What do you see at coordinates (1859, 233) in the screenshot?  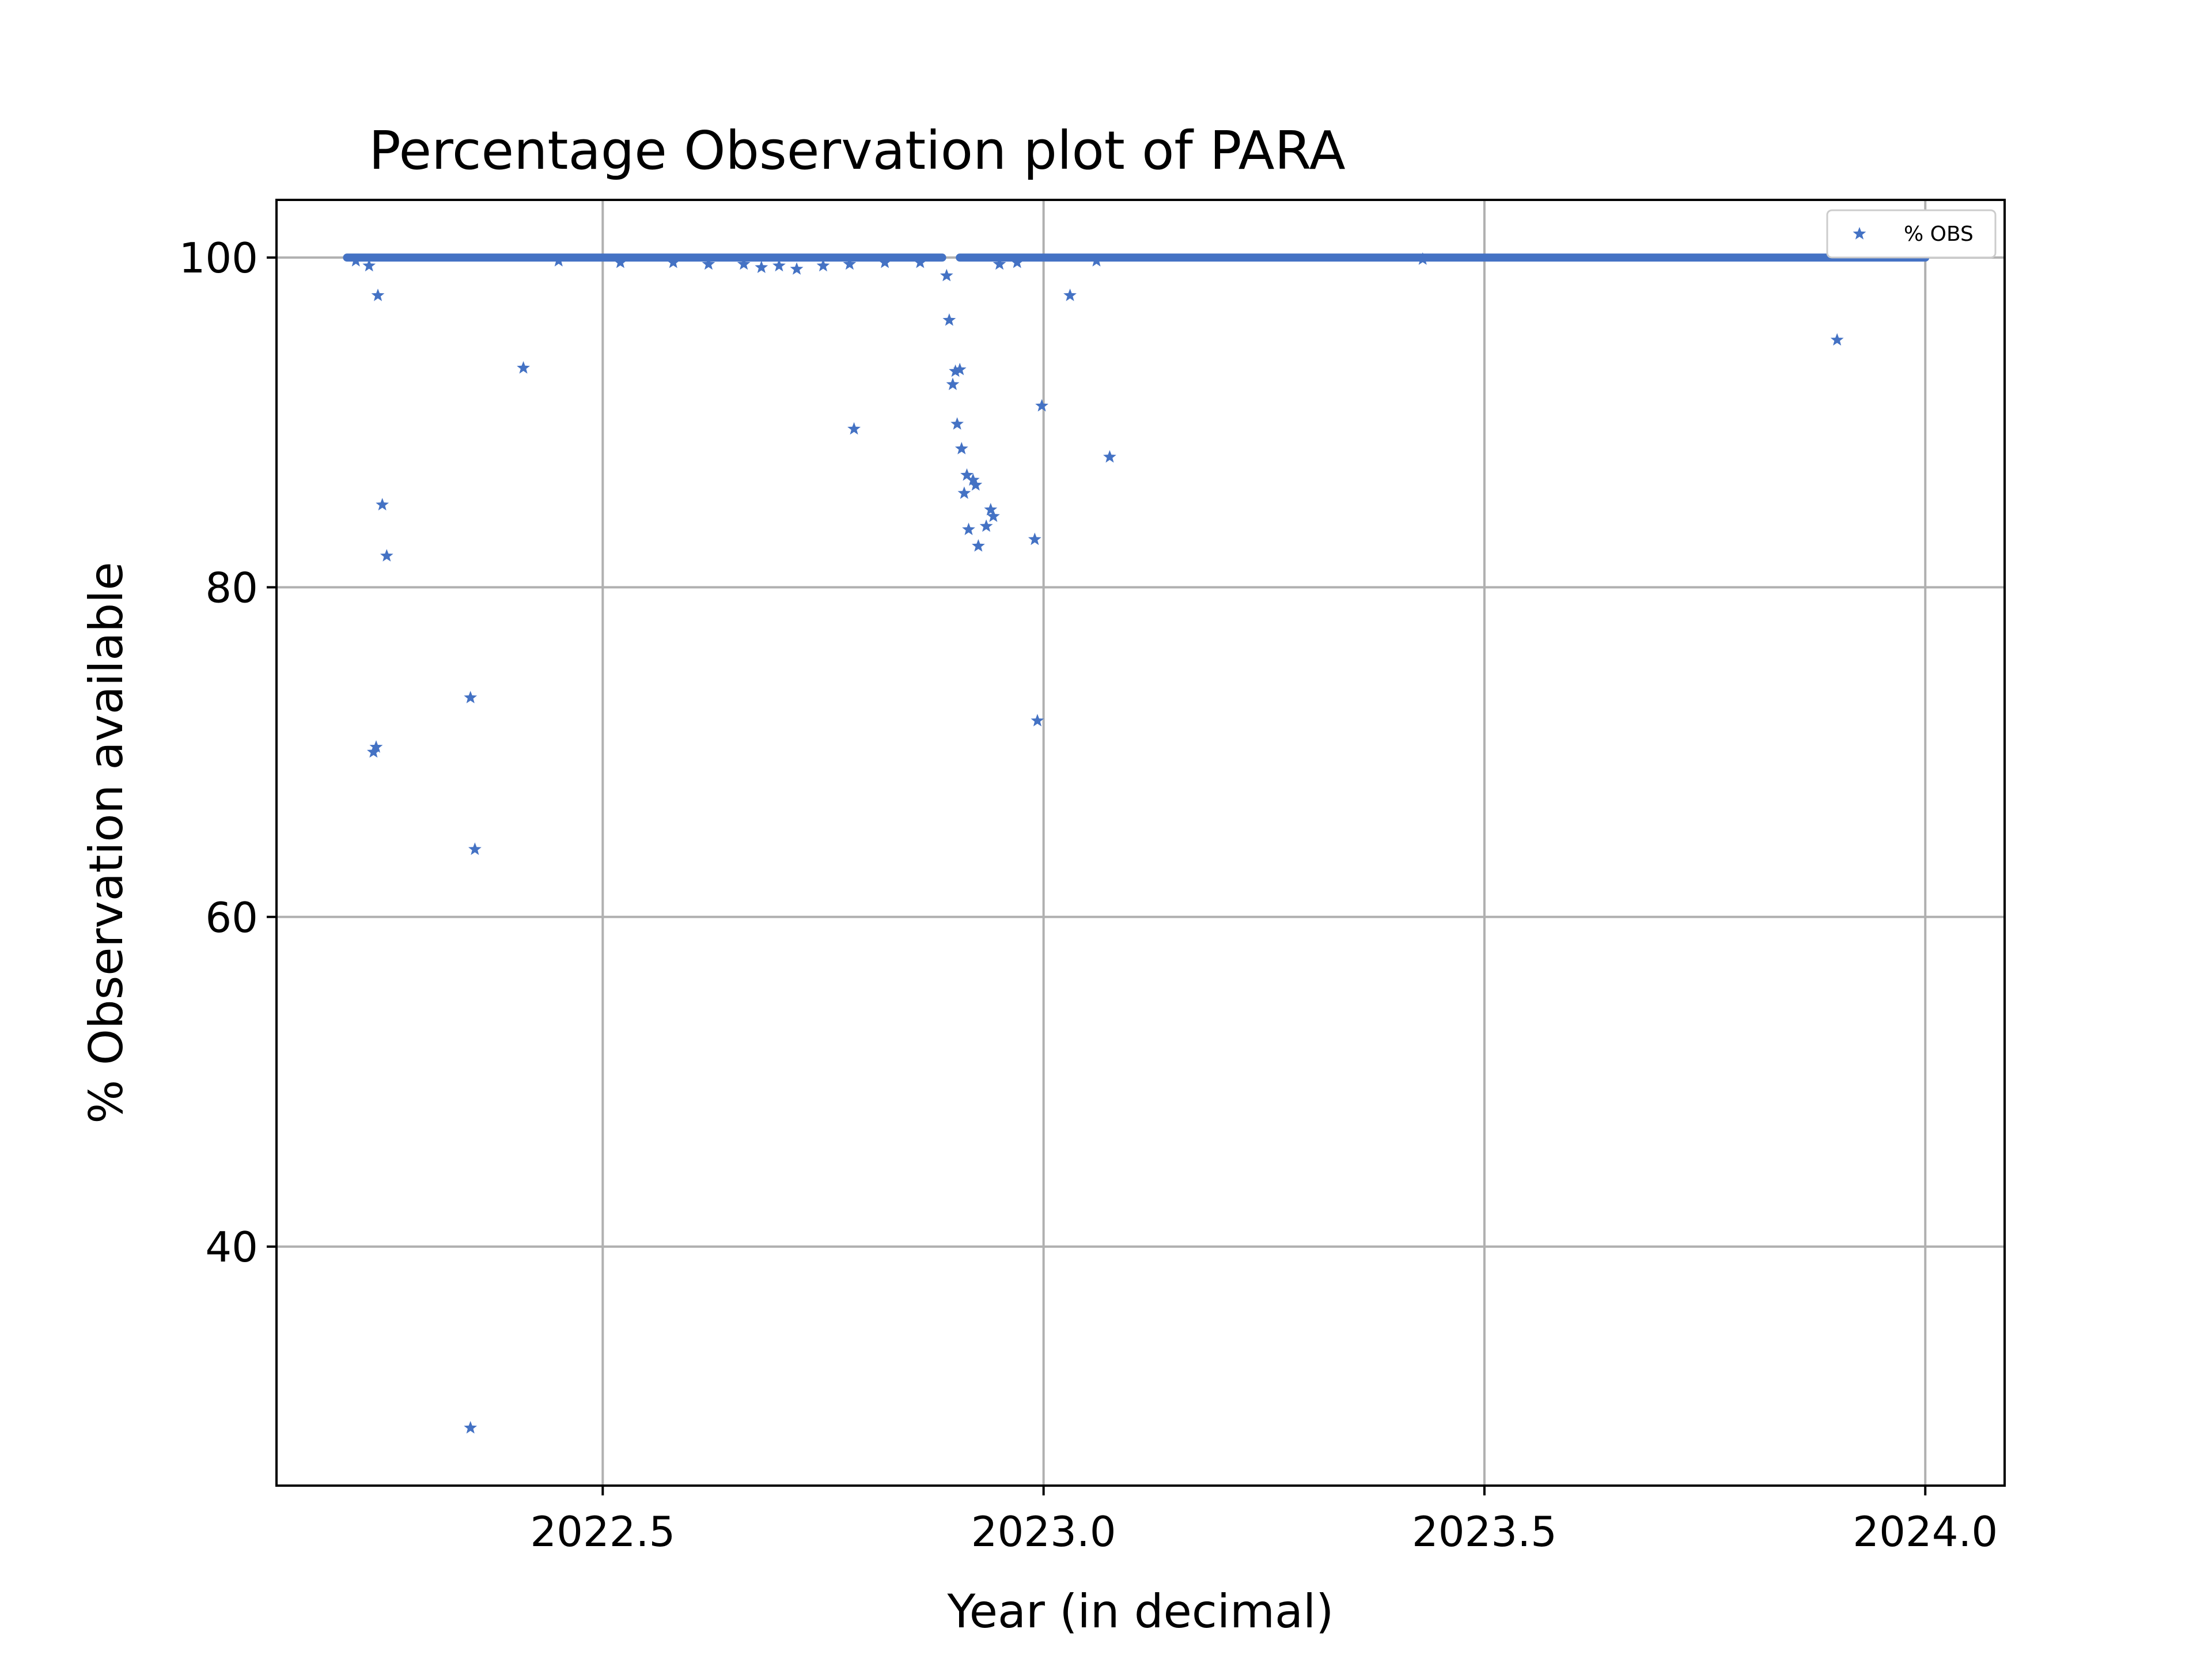 I see `legend-marker` at bounding box center [1859, 233].